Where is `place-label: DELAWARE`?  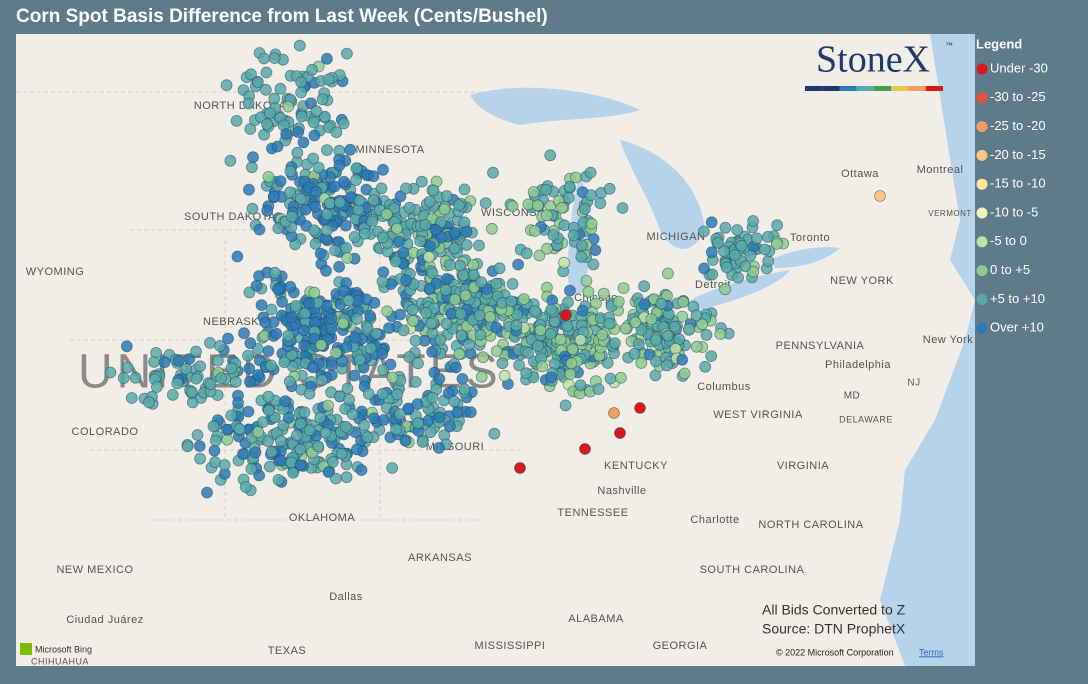
place-label: DELAWARE is located at coordinates (866, 419).